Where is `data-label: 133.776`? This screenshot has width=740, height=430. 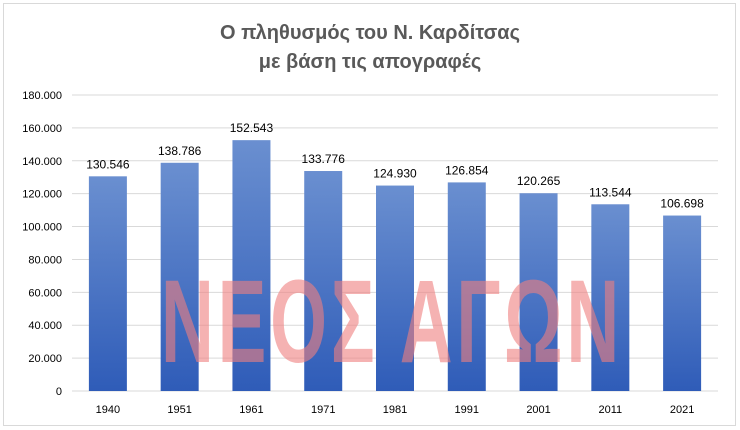
data-label: 133.776 is located at coordinates (324, 159).